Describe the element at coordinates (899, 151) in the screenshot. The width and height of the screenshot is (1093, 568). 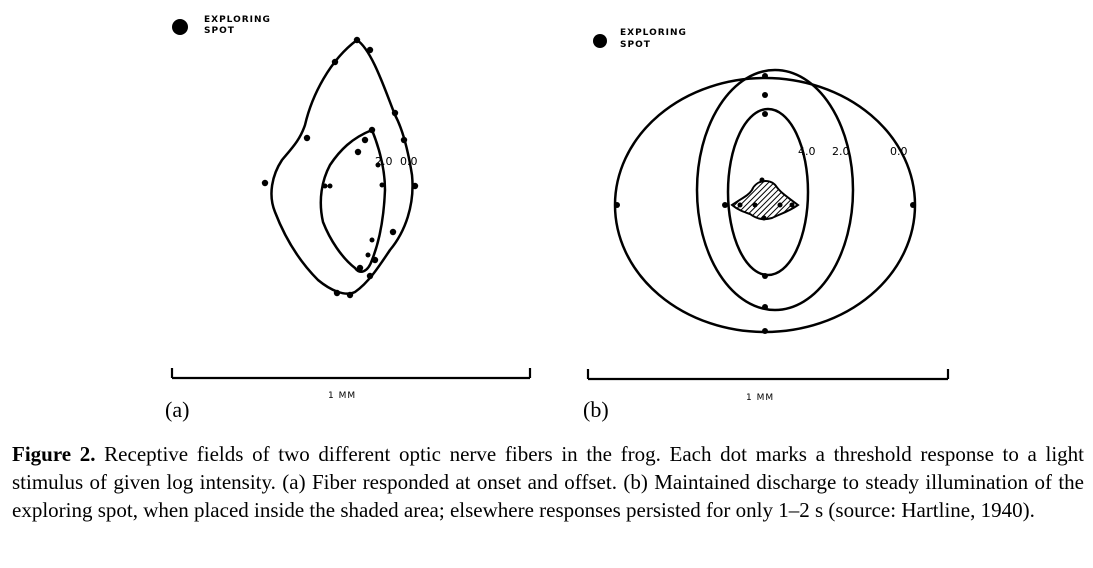
I see `contour-label-0: 0.0` at that location.